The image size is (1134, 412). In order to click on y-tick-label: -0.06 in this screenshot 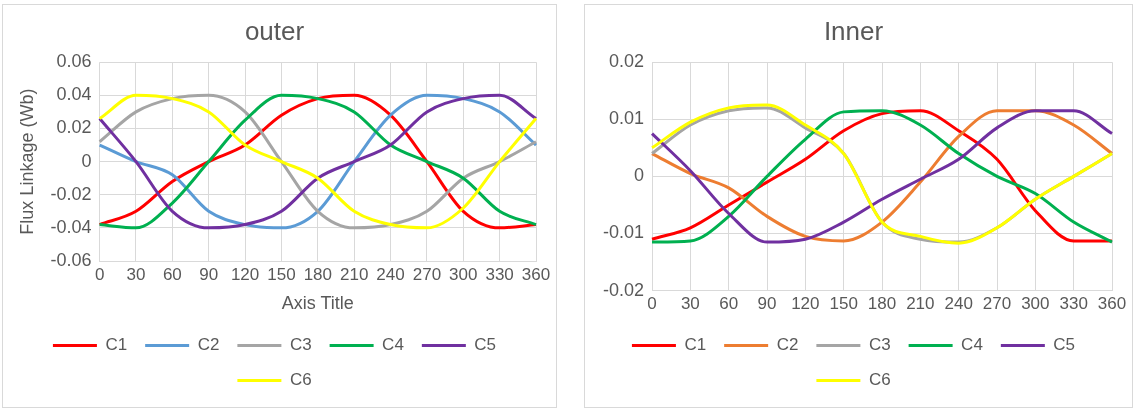, I will do `click(71, 259)`.